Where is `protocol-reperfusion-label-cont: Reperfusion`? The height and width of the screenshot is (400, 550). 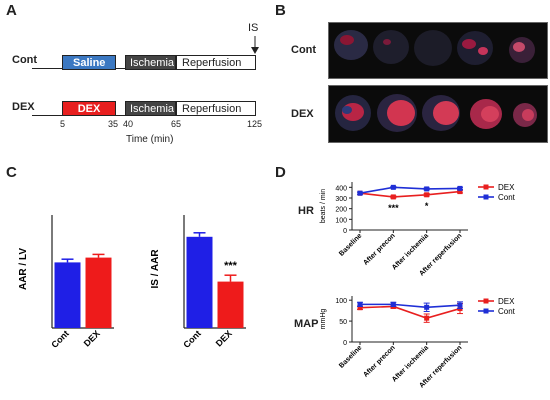 protocol-reperfusion-label-cont: Reperfusion is located at coordinates (212, 62).